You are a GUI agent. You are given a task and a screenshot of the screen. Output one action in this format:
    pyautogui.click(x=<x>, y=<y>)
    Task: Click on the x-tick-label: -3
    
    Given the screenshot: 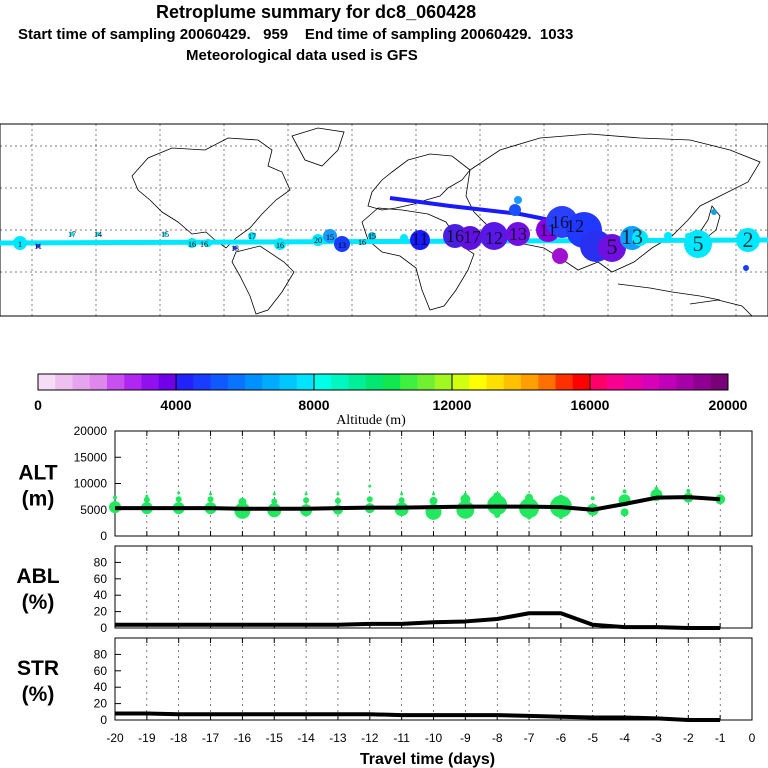 What is the action you would take?
    pyautogui.click(x=656, y=738)
    